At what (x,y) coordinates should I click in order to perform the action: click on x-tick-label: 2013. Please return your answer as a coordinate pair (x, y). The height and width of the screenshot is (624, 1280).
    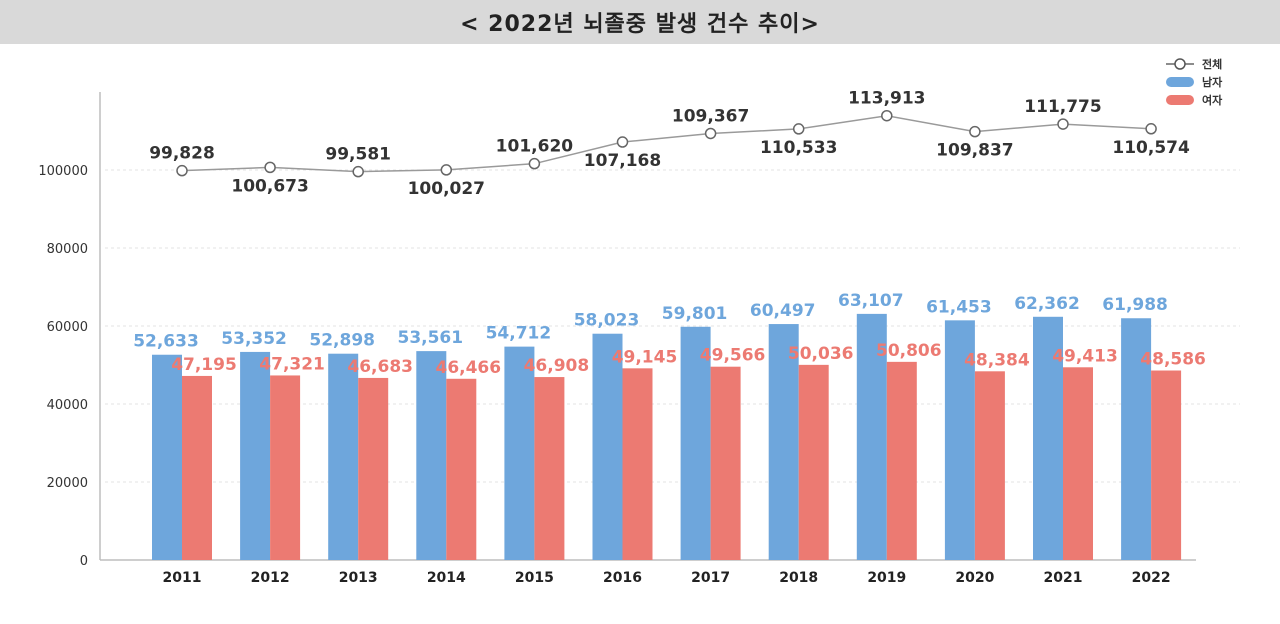
    Looking at the image, I should click on (358, 578).